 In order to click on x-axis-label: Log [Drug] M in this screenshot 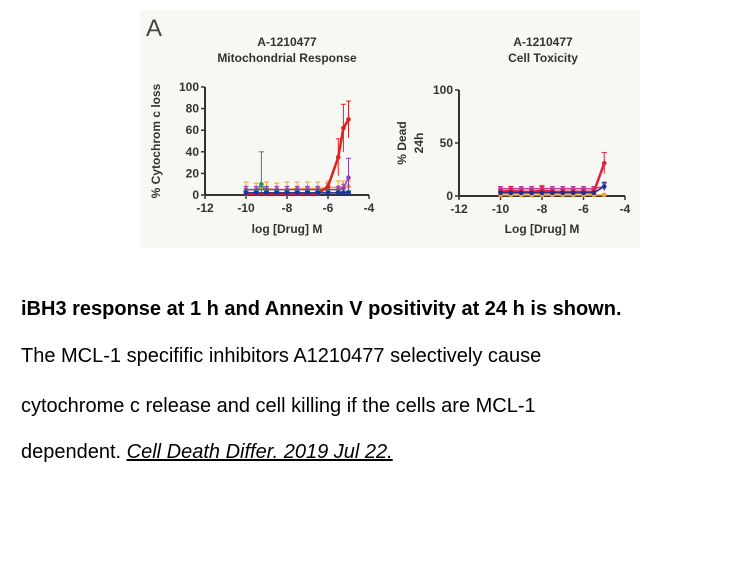, I will do `click(542, 229)`.